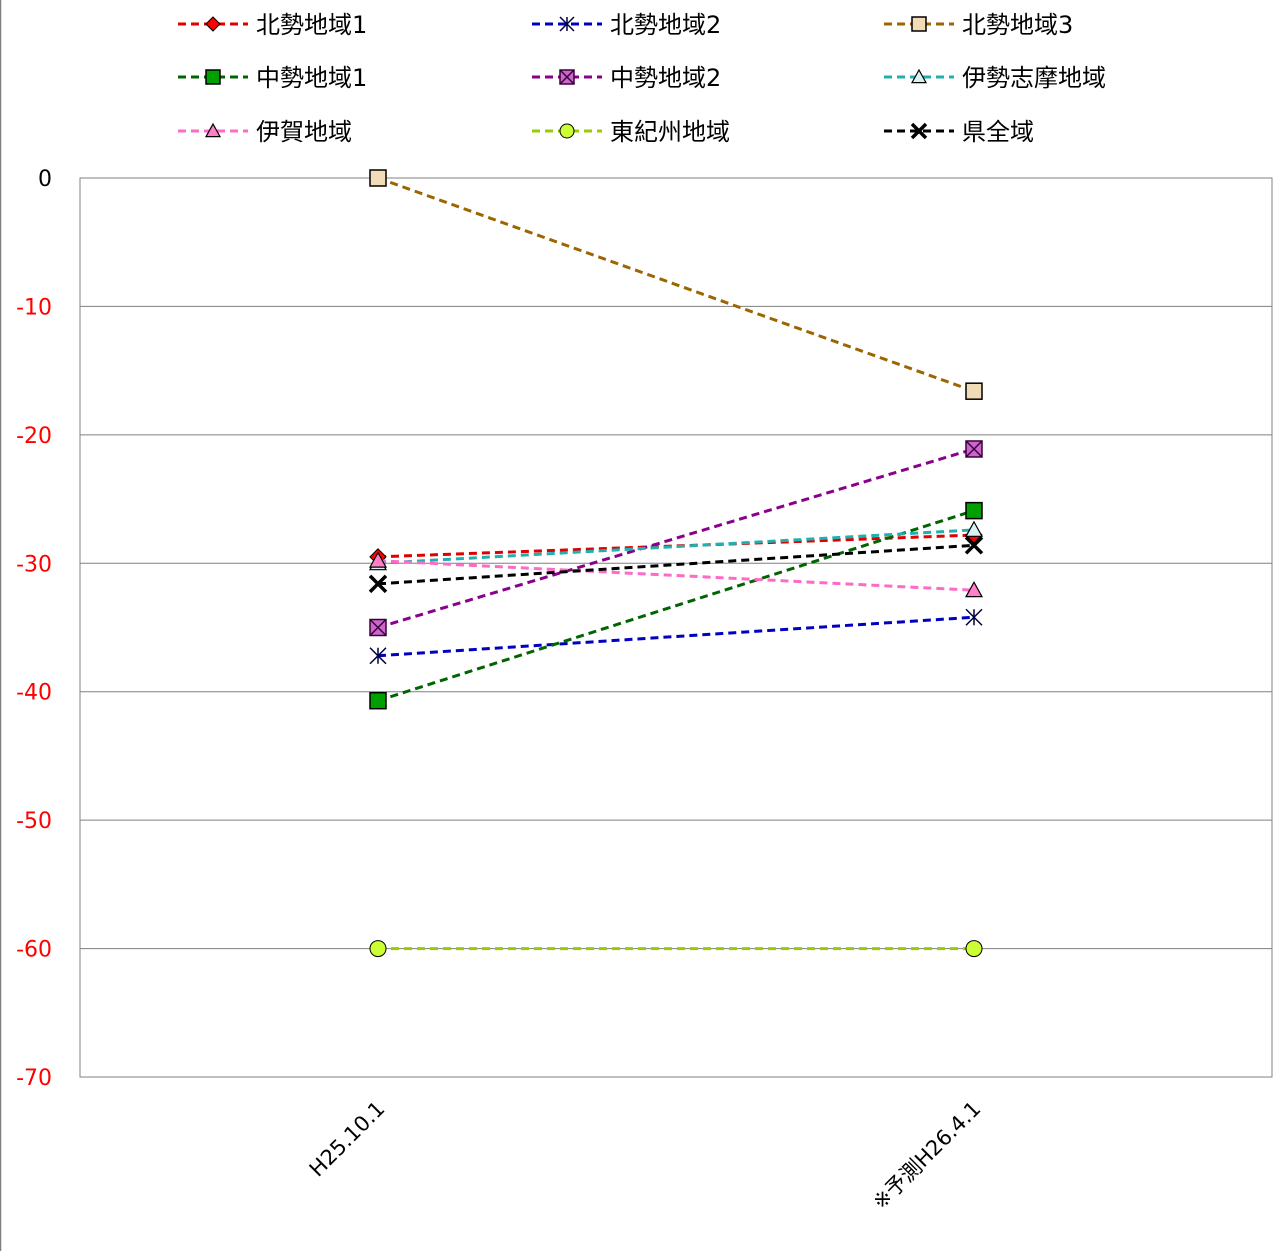 This screenshot has width=1274, height=1255. What do you see at coordinates (304, 132) in the screenshot?
I see `legend-label: 伊賀地域` at bounding box center [304, 132].